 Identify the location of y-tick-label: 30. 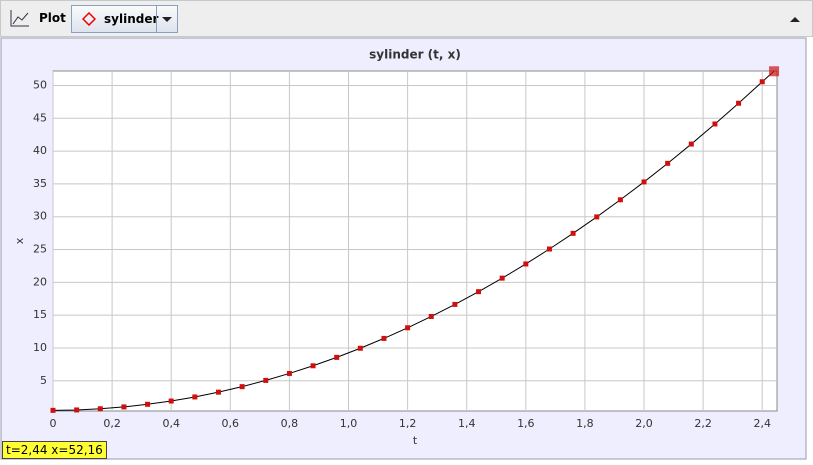
(40, 216).